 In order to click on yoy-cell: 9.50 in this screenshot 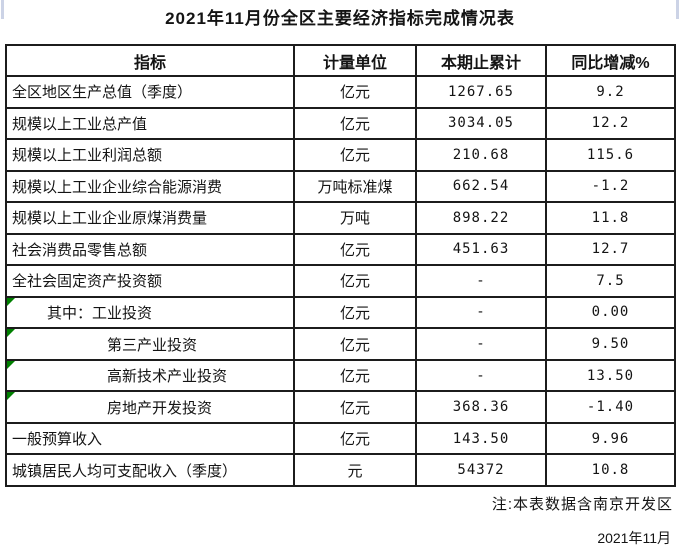, I will do `click(610, 344)`.